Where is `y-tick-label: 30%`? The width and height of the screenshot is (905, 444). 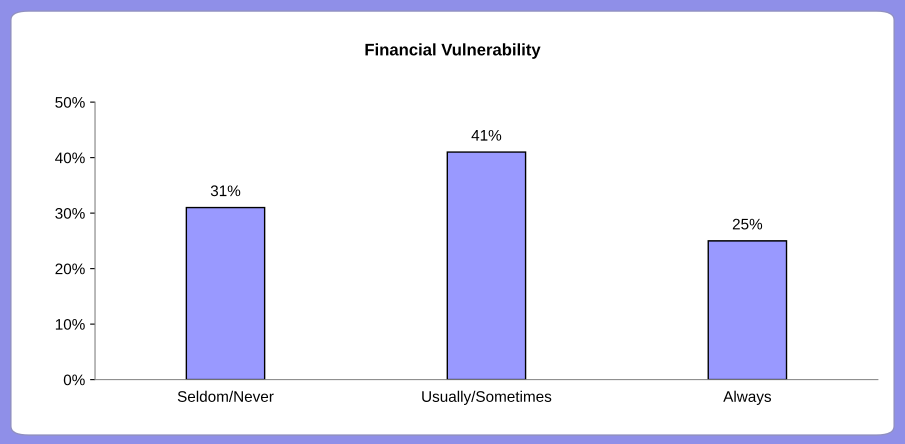
y-tick-label: 30% is located at coordinates (70, 213).